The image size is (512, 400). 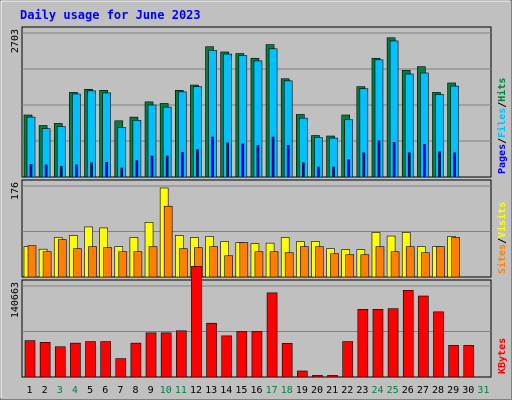 I want to click on y-max-label: 2703, so click(x=15, y=41).